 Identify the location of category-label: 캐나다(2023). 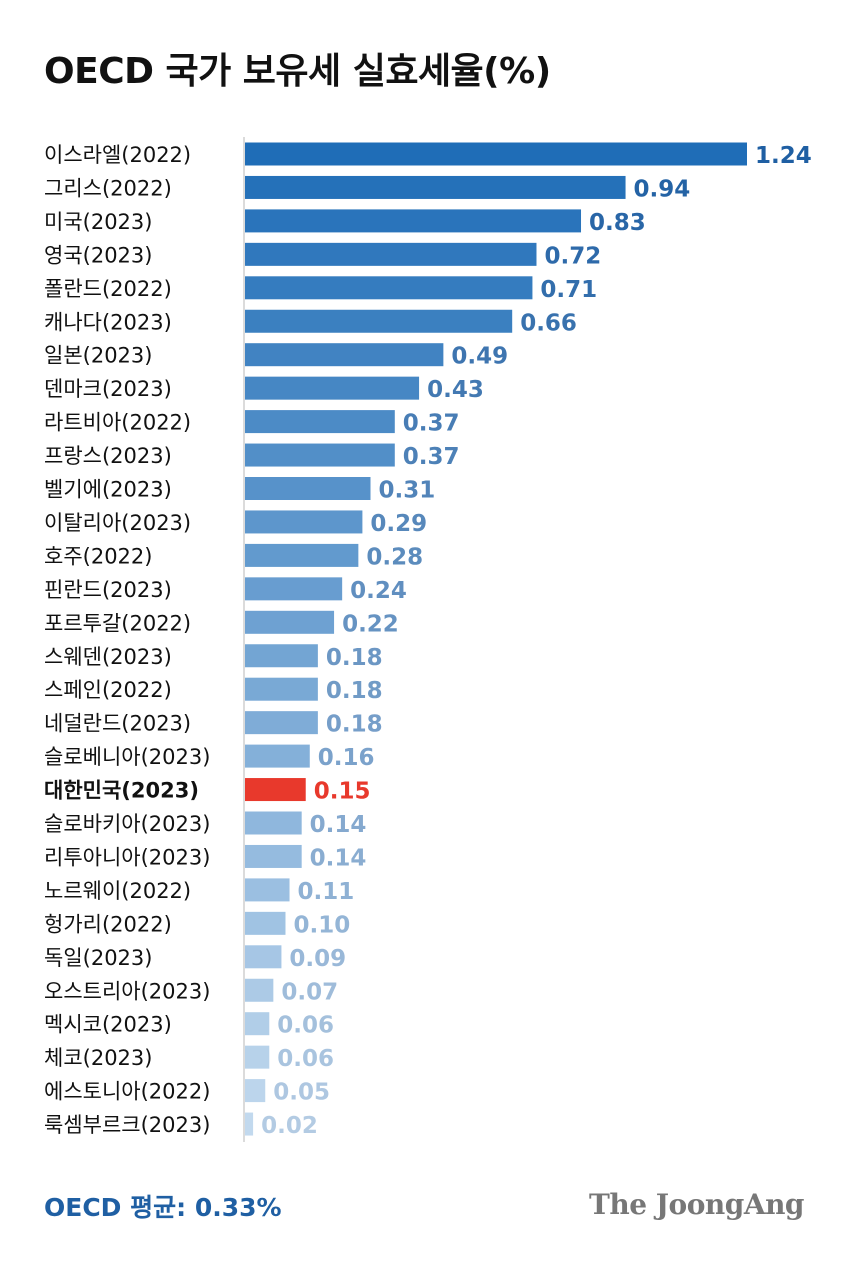
(108, 322).